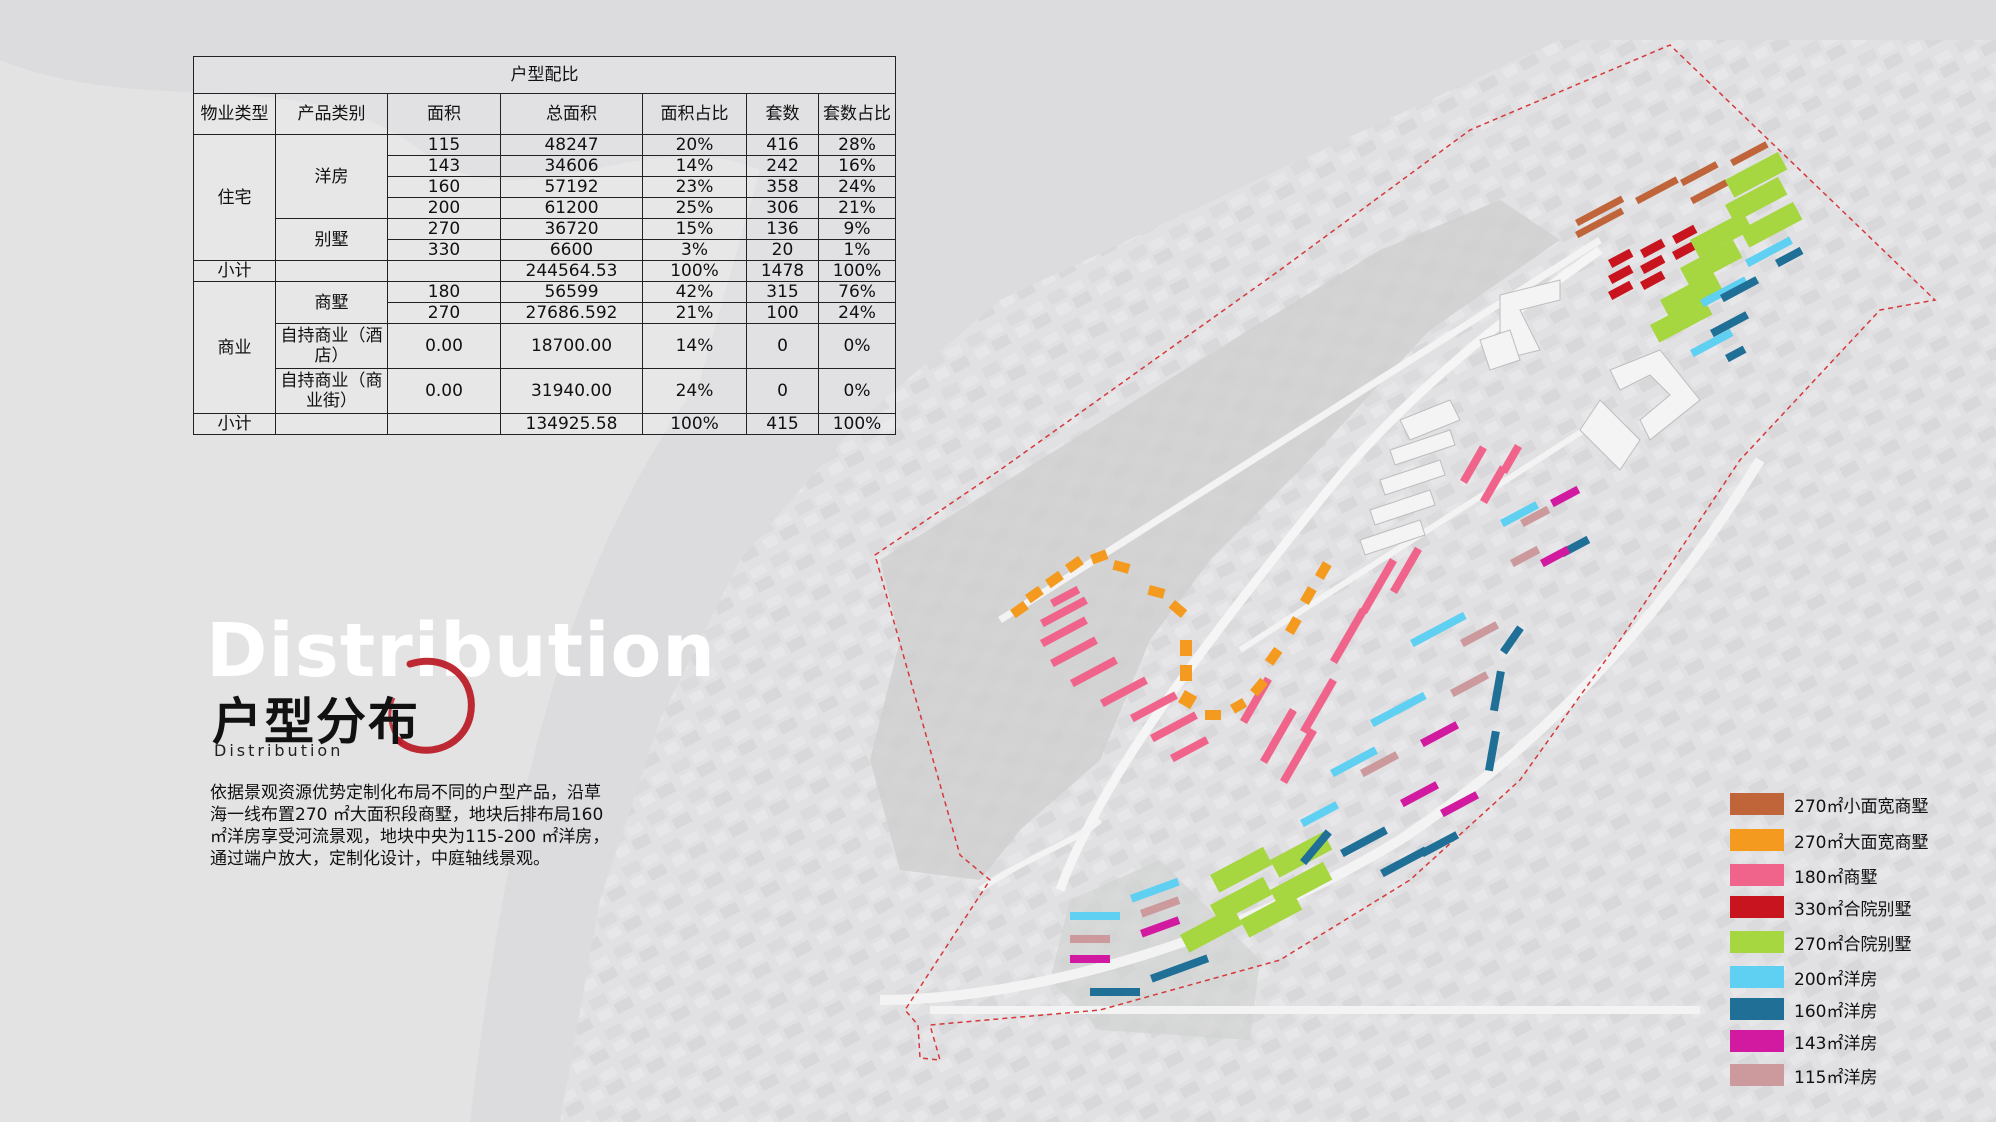 This screenshot has width=1996, height=1122. I want to click on column-header: 套数, so click(782, 114).